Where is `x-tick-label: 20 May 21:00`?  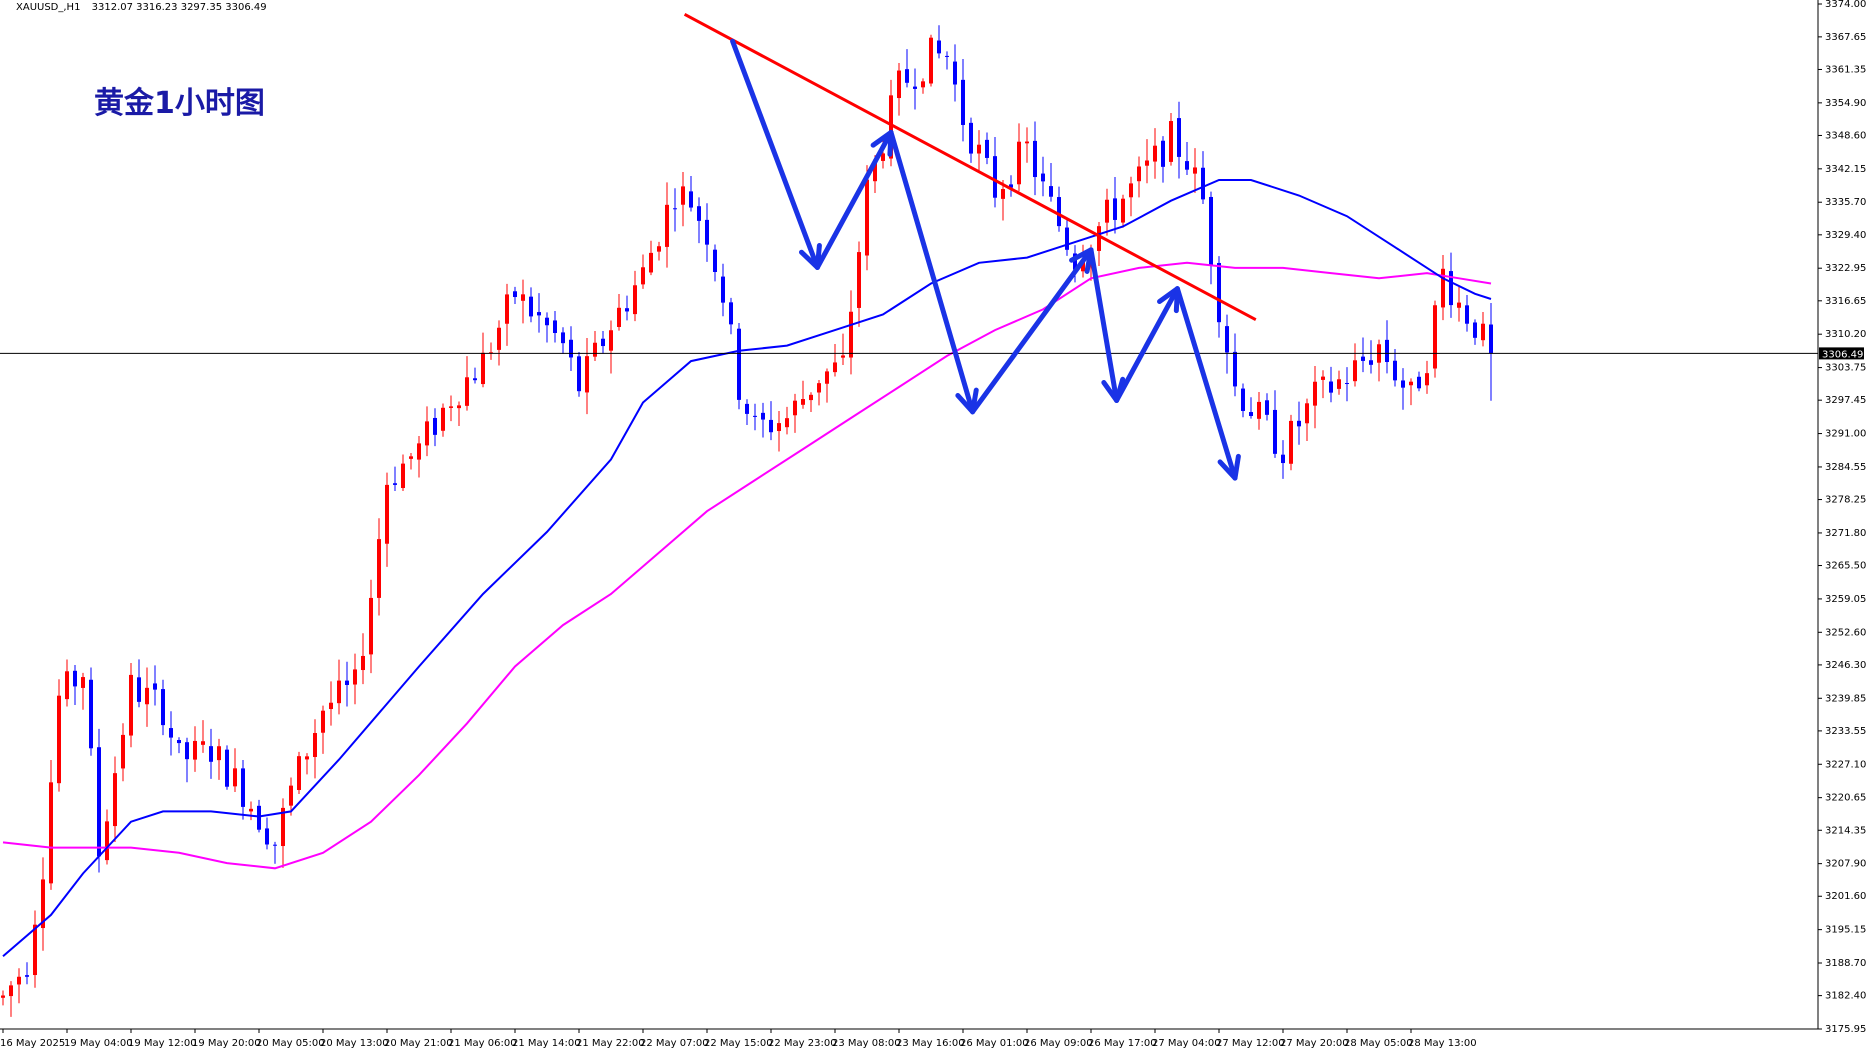 x-tick-label: 20 May 21:00 is located at coordinates (418, 1043).